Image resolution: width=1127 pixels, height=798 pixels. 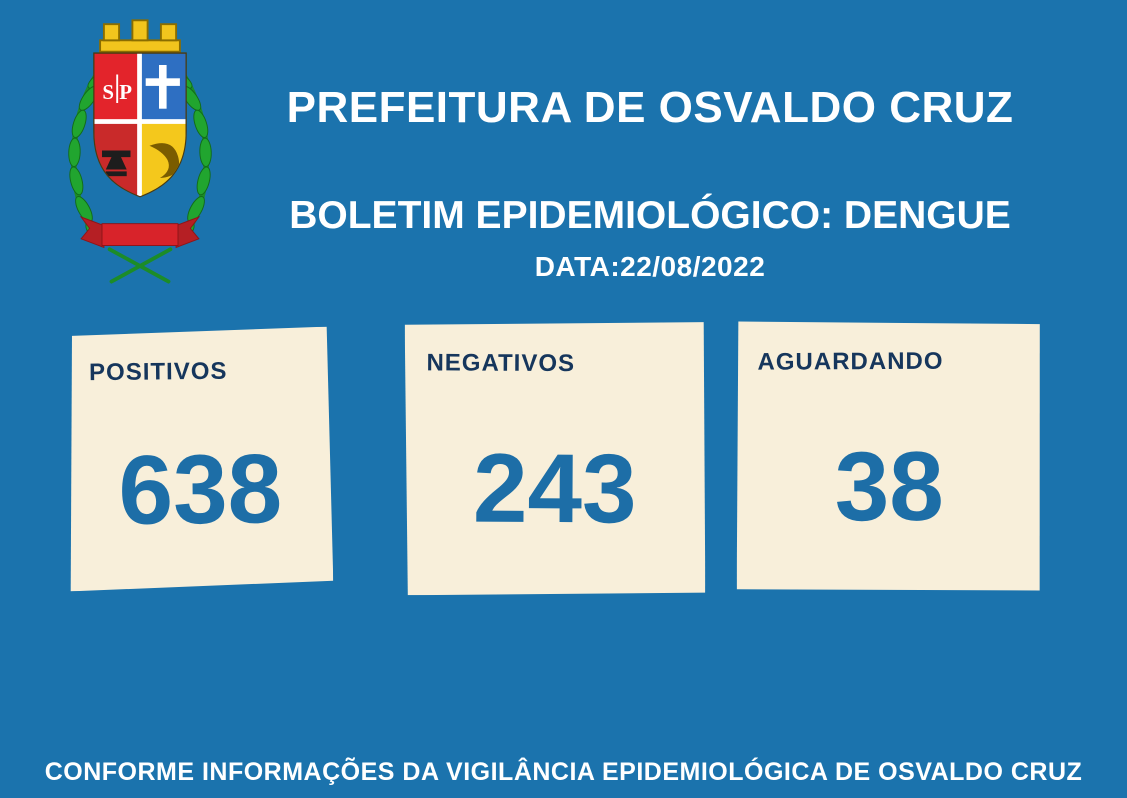 I want to click on stat-value-positivos: 638, so click(x=200, y=489).